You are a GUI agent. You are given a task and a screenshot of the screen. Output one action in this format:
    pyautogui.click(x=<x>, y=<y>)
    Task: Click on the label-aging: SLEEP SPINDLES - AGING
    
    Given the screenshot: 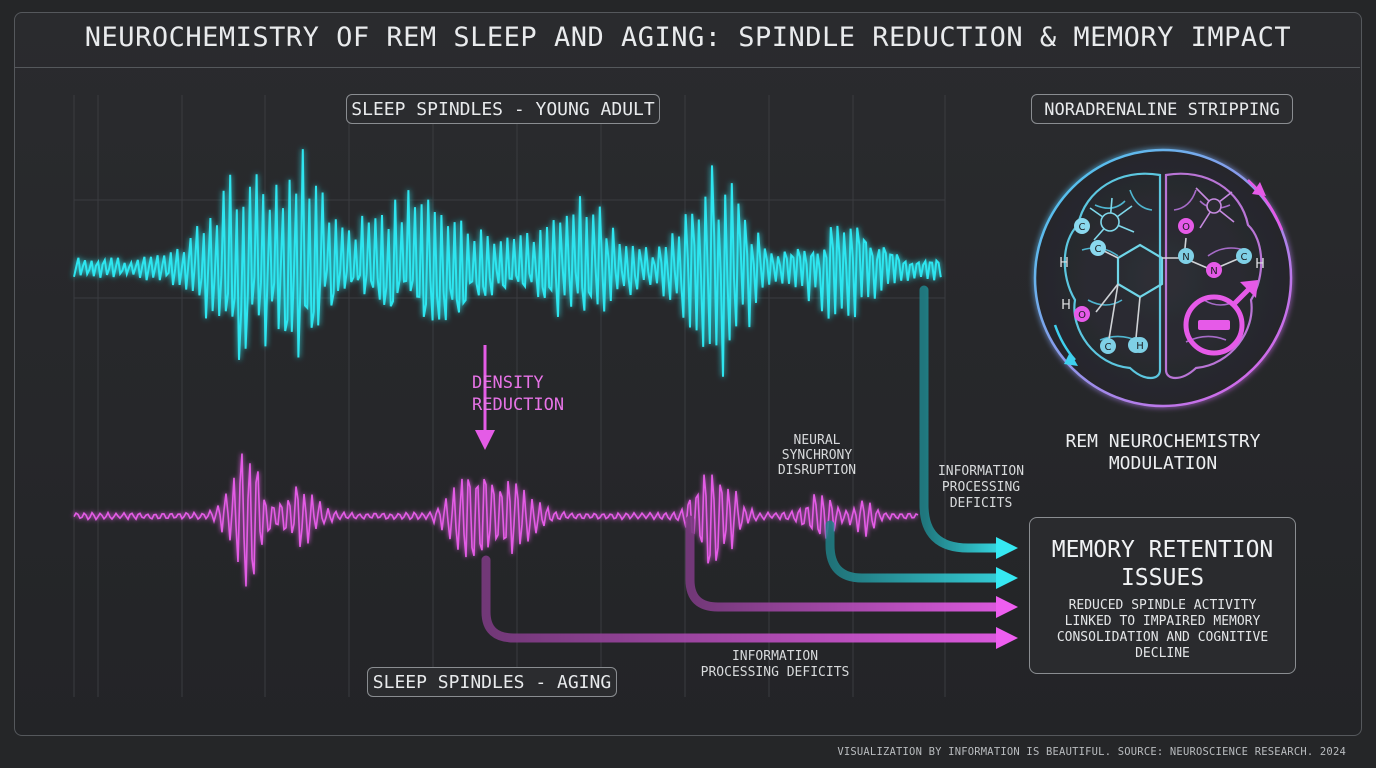 What is the action you would take?
    pyautogui.click(x=492, y=682)
    